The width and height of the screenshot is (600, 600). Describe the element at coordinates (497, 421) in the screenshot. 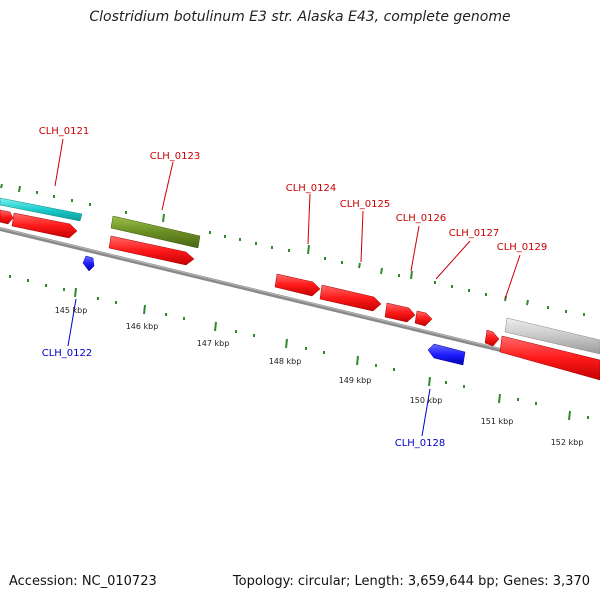

I see `scale-label: 151 kbp` at that location.